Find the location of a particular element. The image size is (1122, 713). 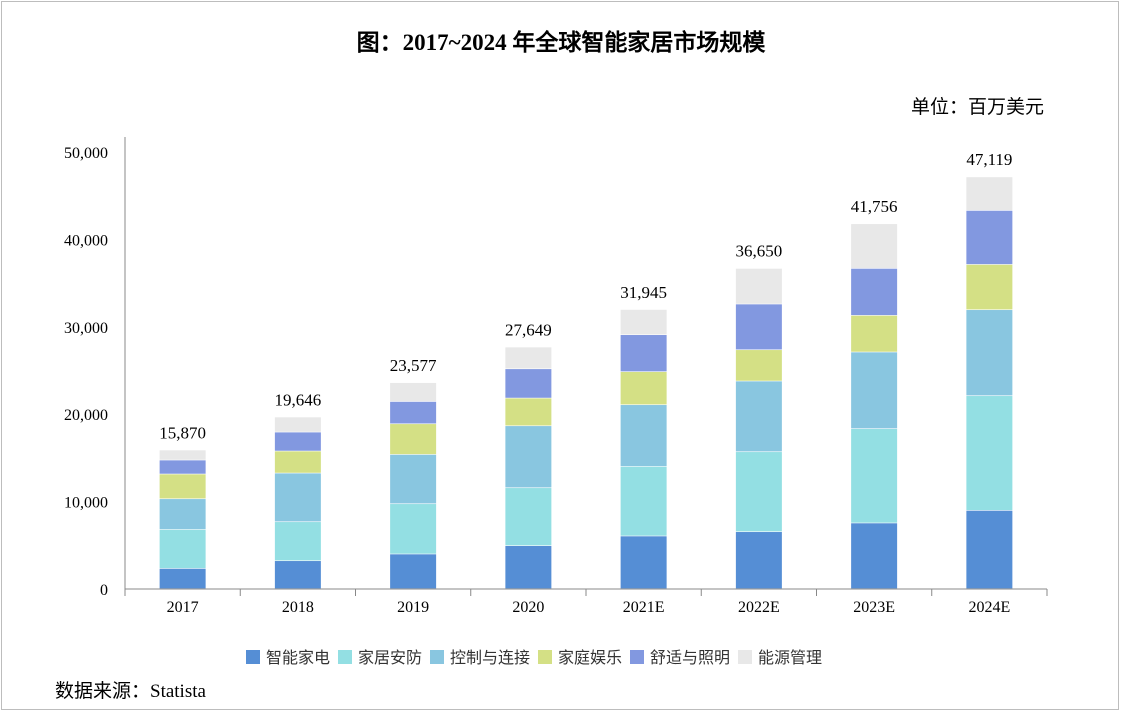

chart-title: 图：2017~2024 年全球智能家居市场规模 is located at coordinates (562, 42).